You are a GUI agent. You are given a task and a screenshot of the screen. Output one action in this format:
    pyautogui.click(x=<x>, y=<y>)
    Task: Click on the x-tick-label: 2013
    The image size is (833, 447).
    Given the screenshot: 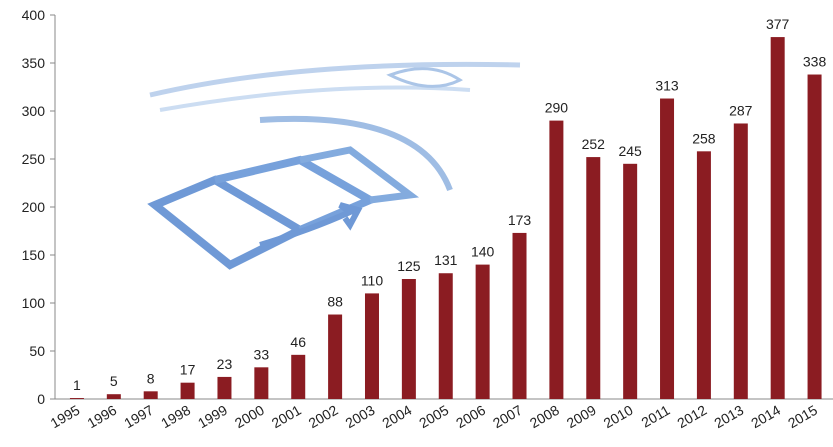 What is the action you would take?
    pyautogui.click(x=728, y=417)
    